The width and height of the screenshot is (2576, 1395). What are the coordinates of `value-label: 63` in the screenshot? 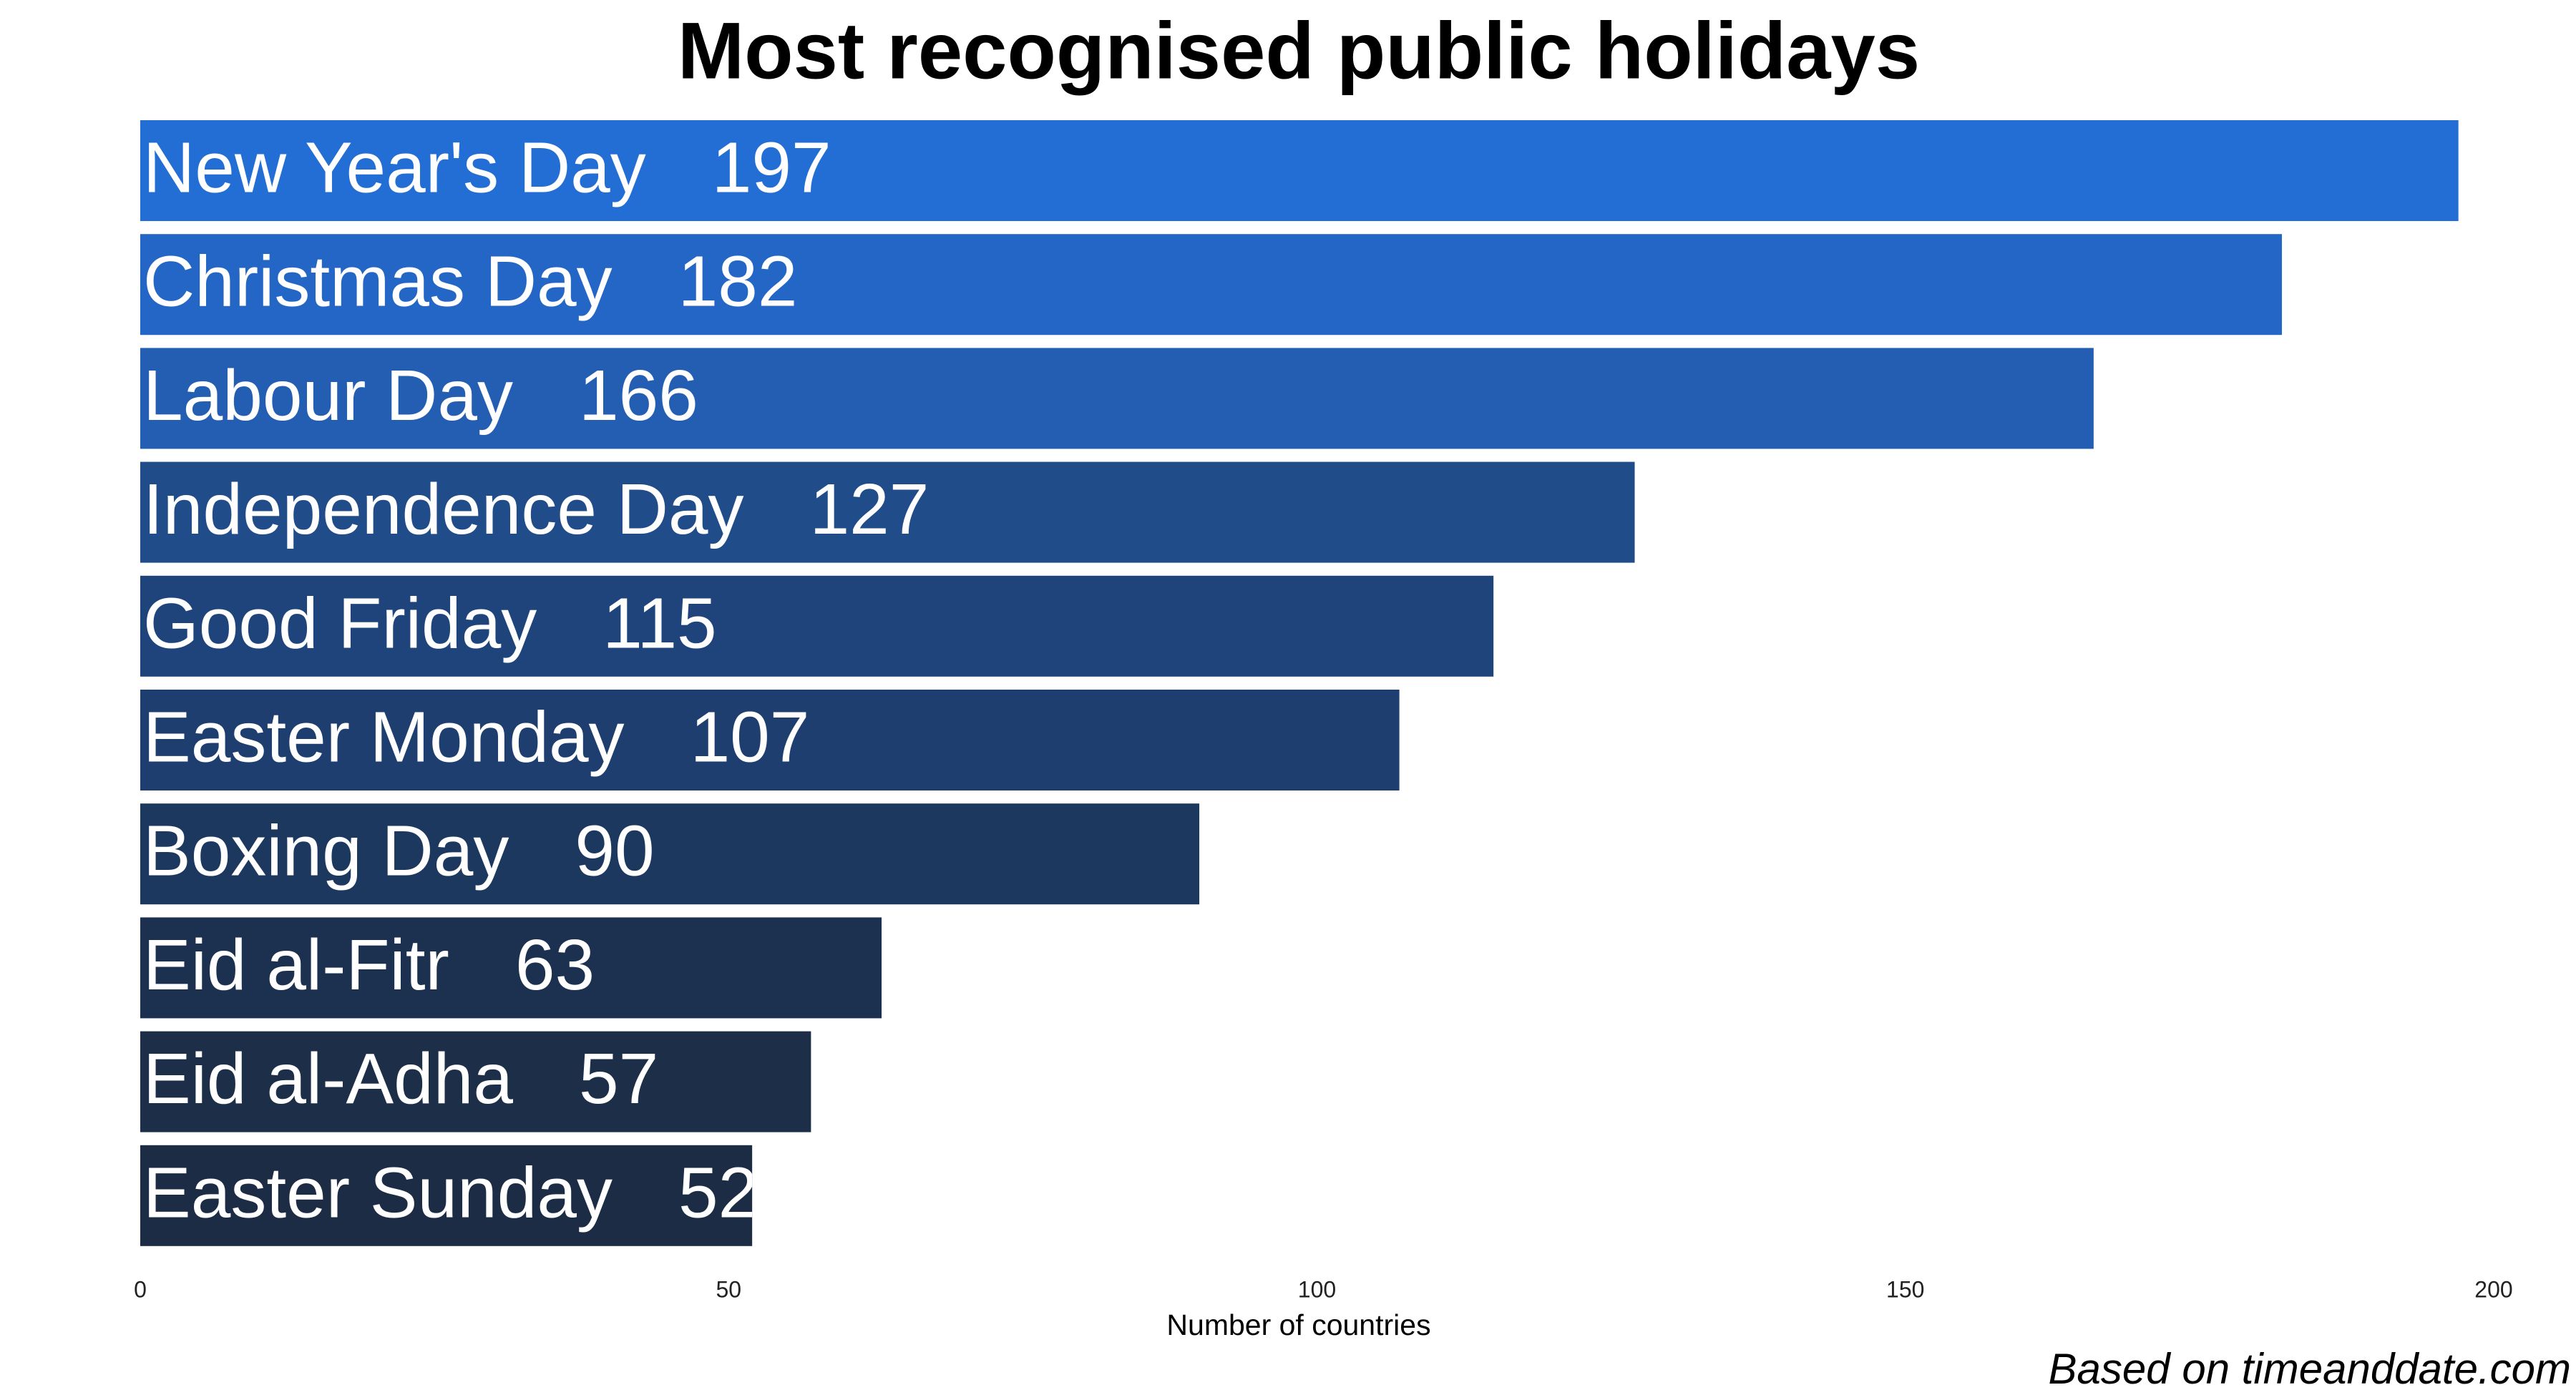 It's located at (555, 965).